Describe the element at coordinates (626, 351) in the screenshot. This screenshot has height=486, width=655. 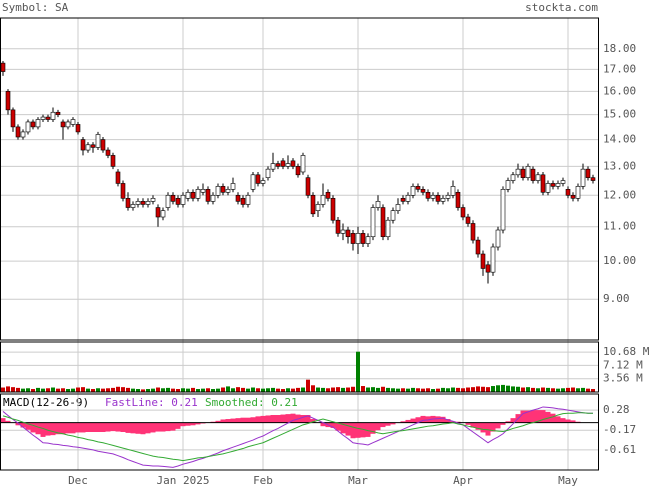
I see `y-tick-label: 10.68 M` at that location.